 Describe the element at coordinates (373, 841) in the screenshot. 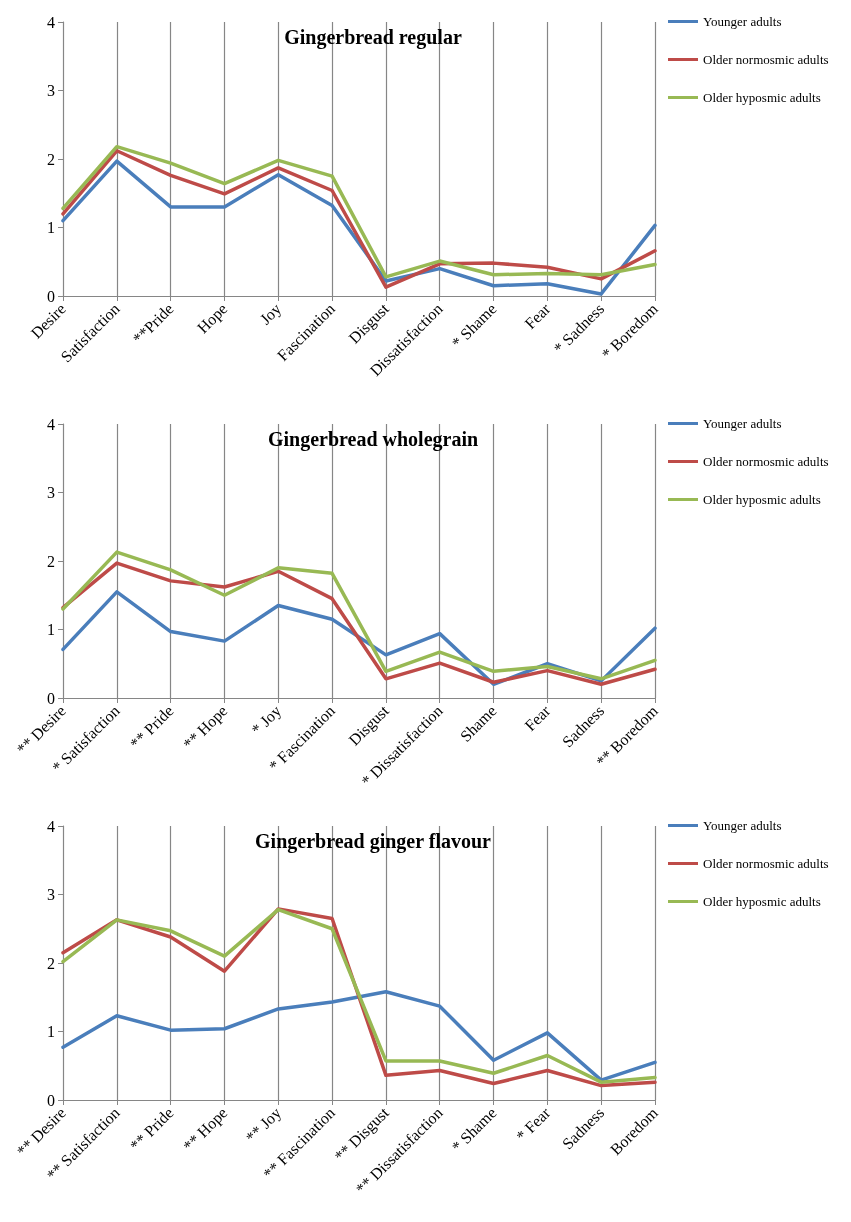

I see `chart-title: Gingerbread ginger flavour` at that location.